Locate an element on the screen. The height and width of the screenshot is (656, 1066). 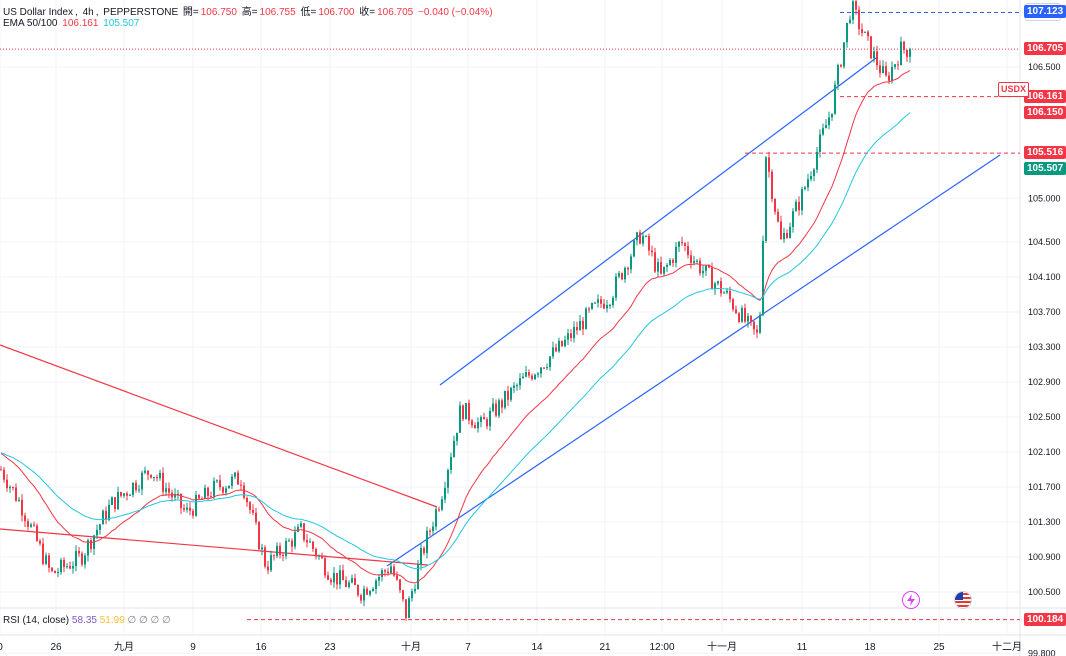
time-tick-label: 十一月 is located at coordinates (722, 646).